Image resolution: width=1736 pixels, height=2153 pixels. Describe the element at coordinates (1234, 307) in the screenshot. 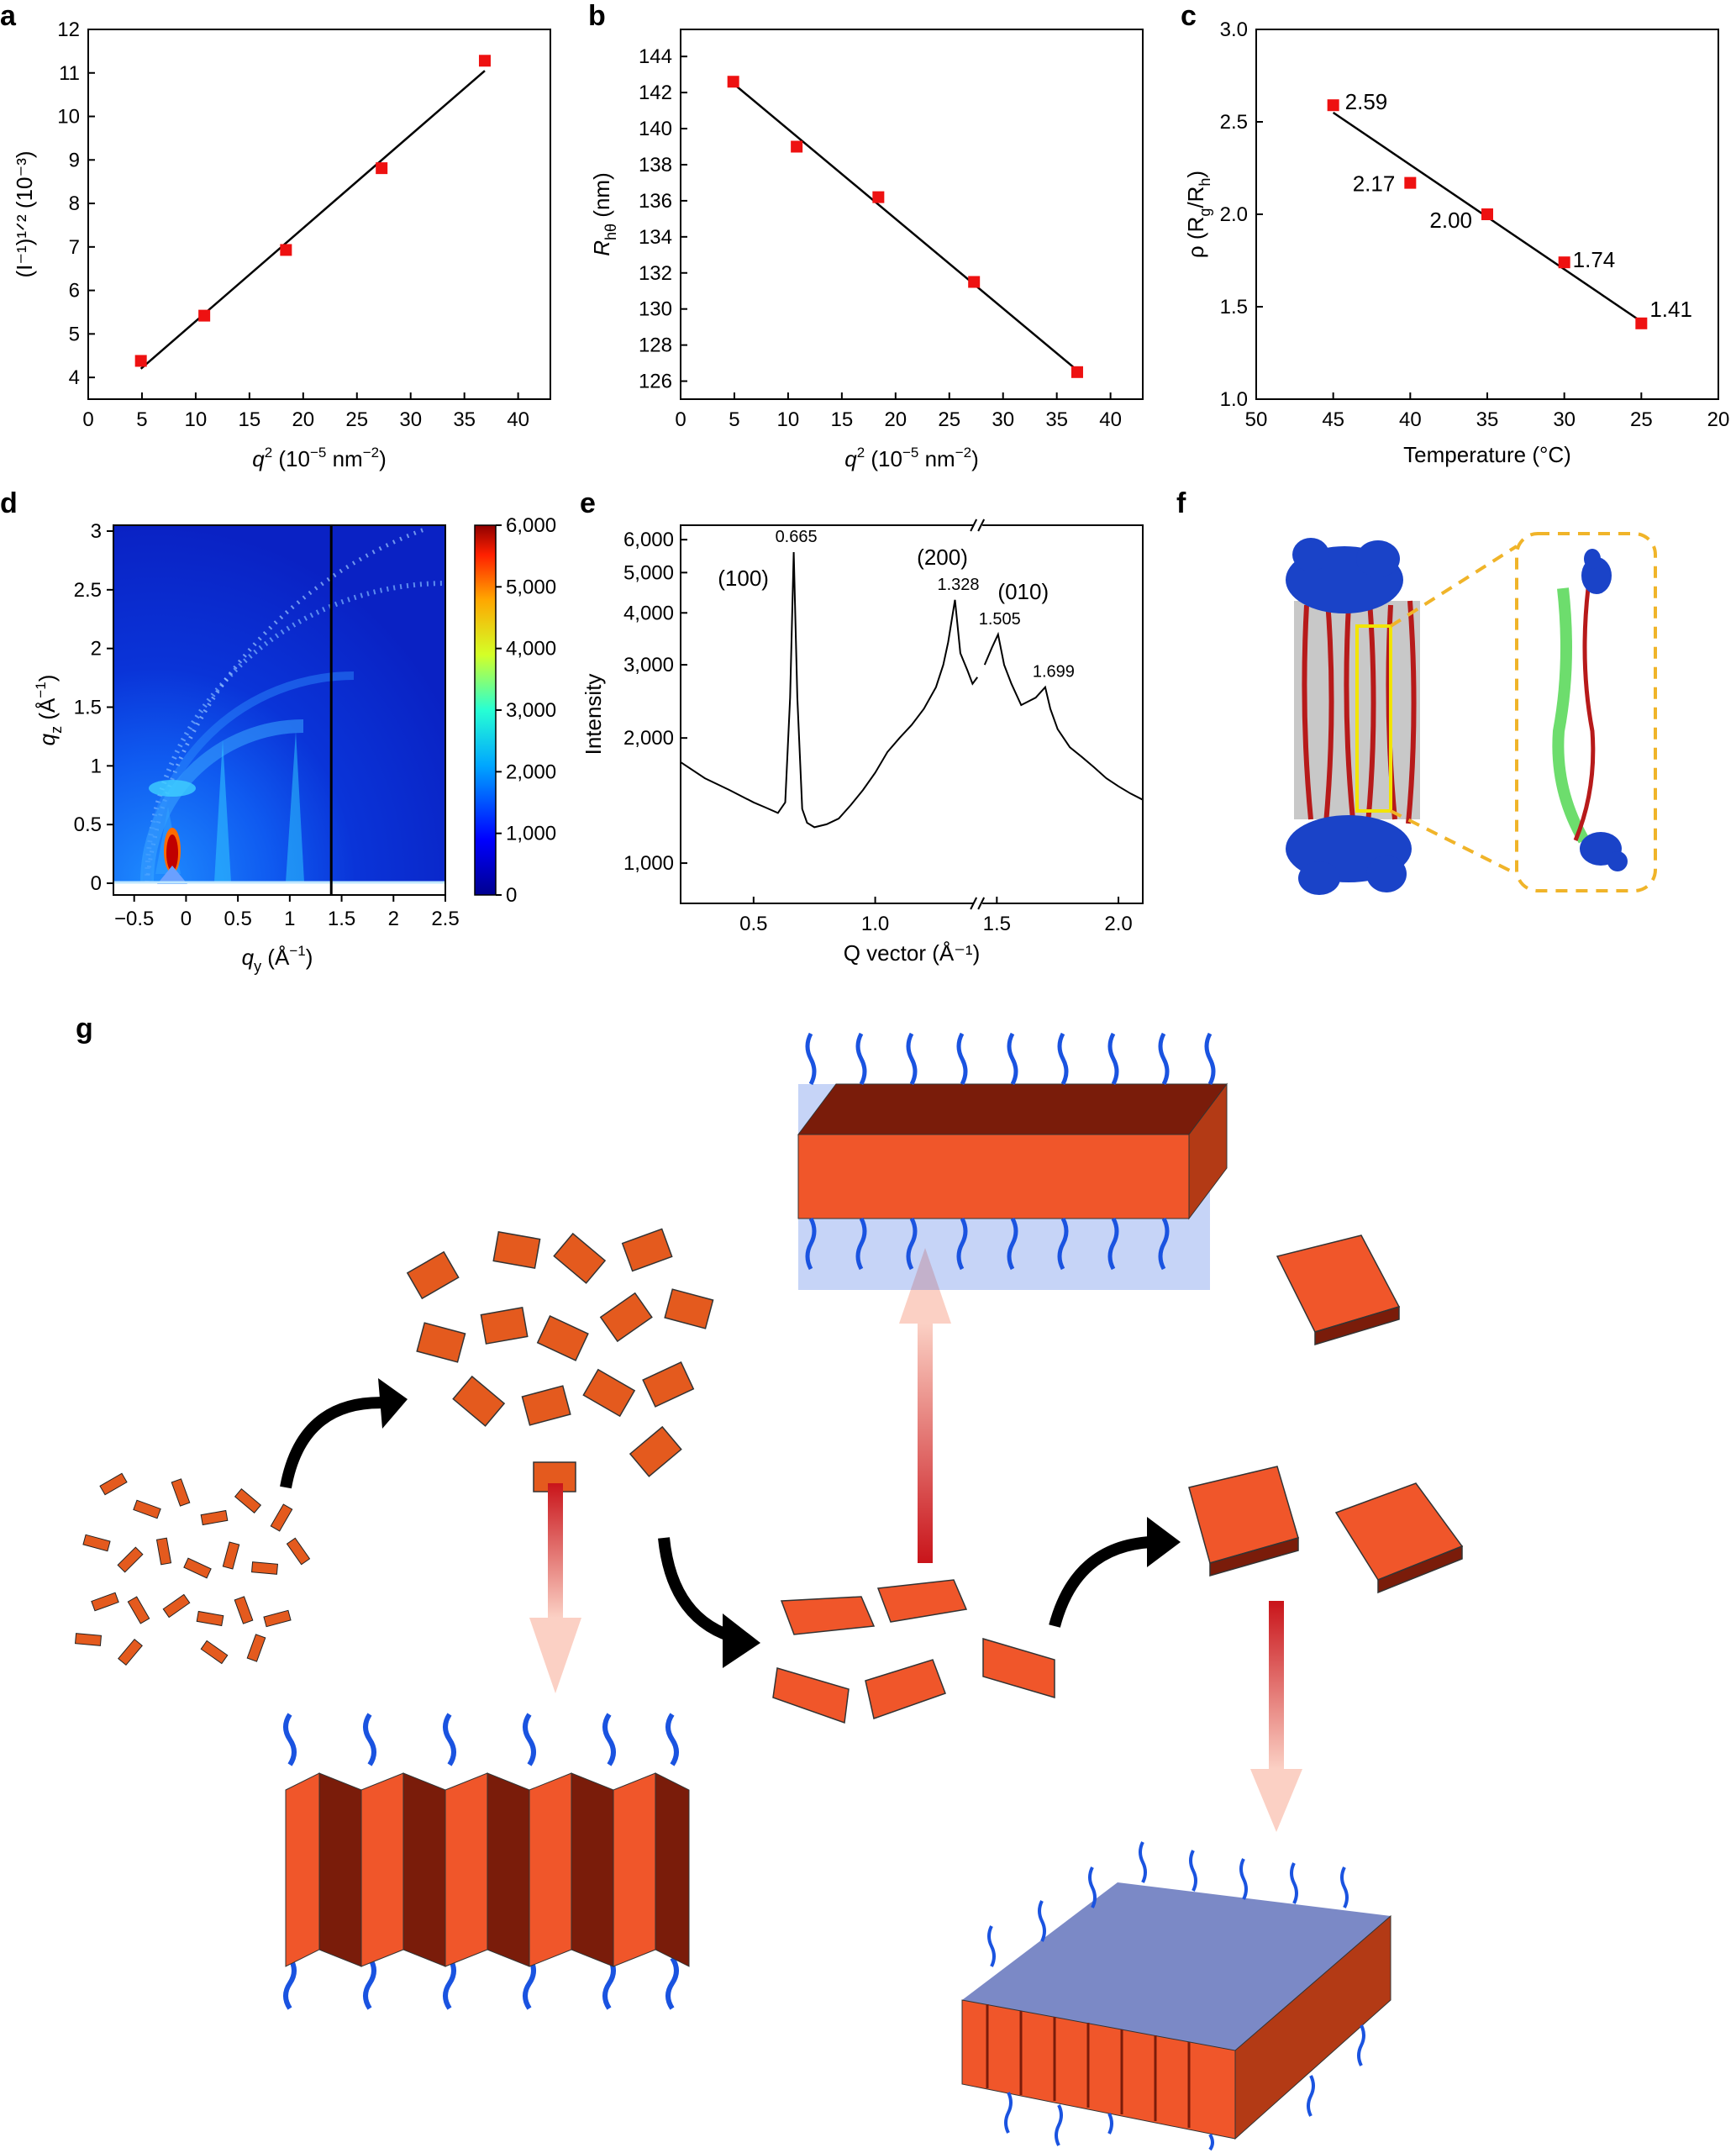

I see `y-tick-label: 1.5` at that location.